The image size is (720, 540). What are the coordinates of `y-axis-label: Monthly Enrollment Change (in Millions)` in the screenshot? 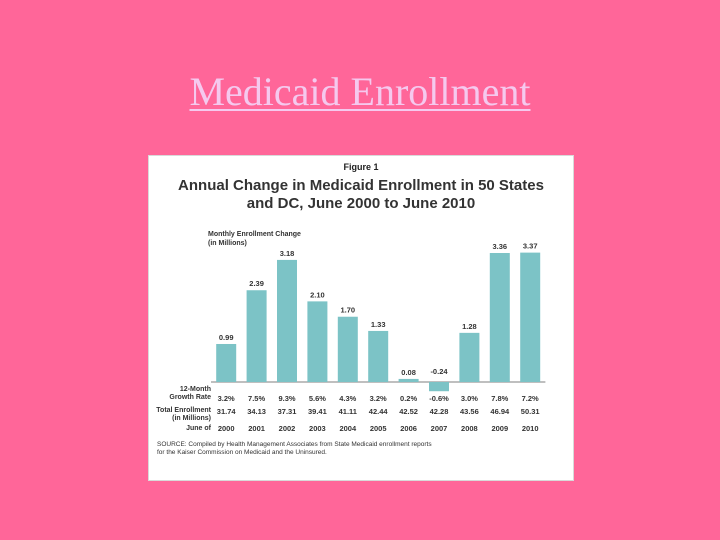 It's located at (254, 239).